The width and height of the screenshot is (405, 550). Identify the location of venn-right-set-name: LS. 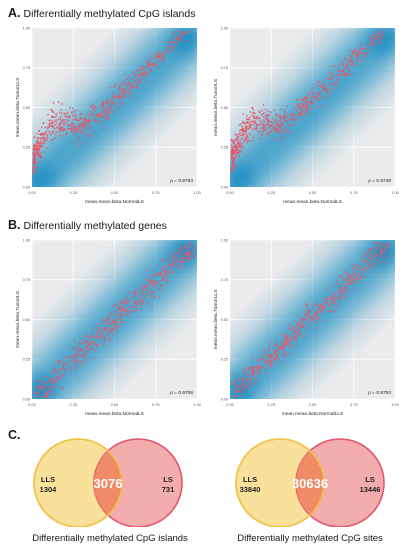
(168, 479).